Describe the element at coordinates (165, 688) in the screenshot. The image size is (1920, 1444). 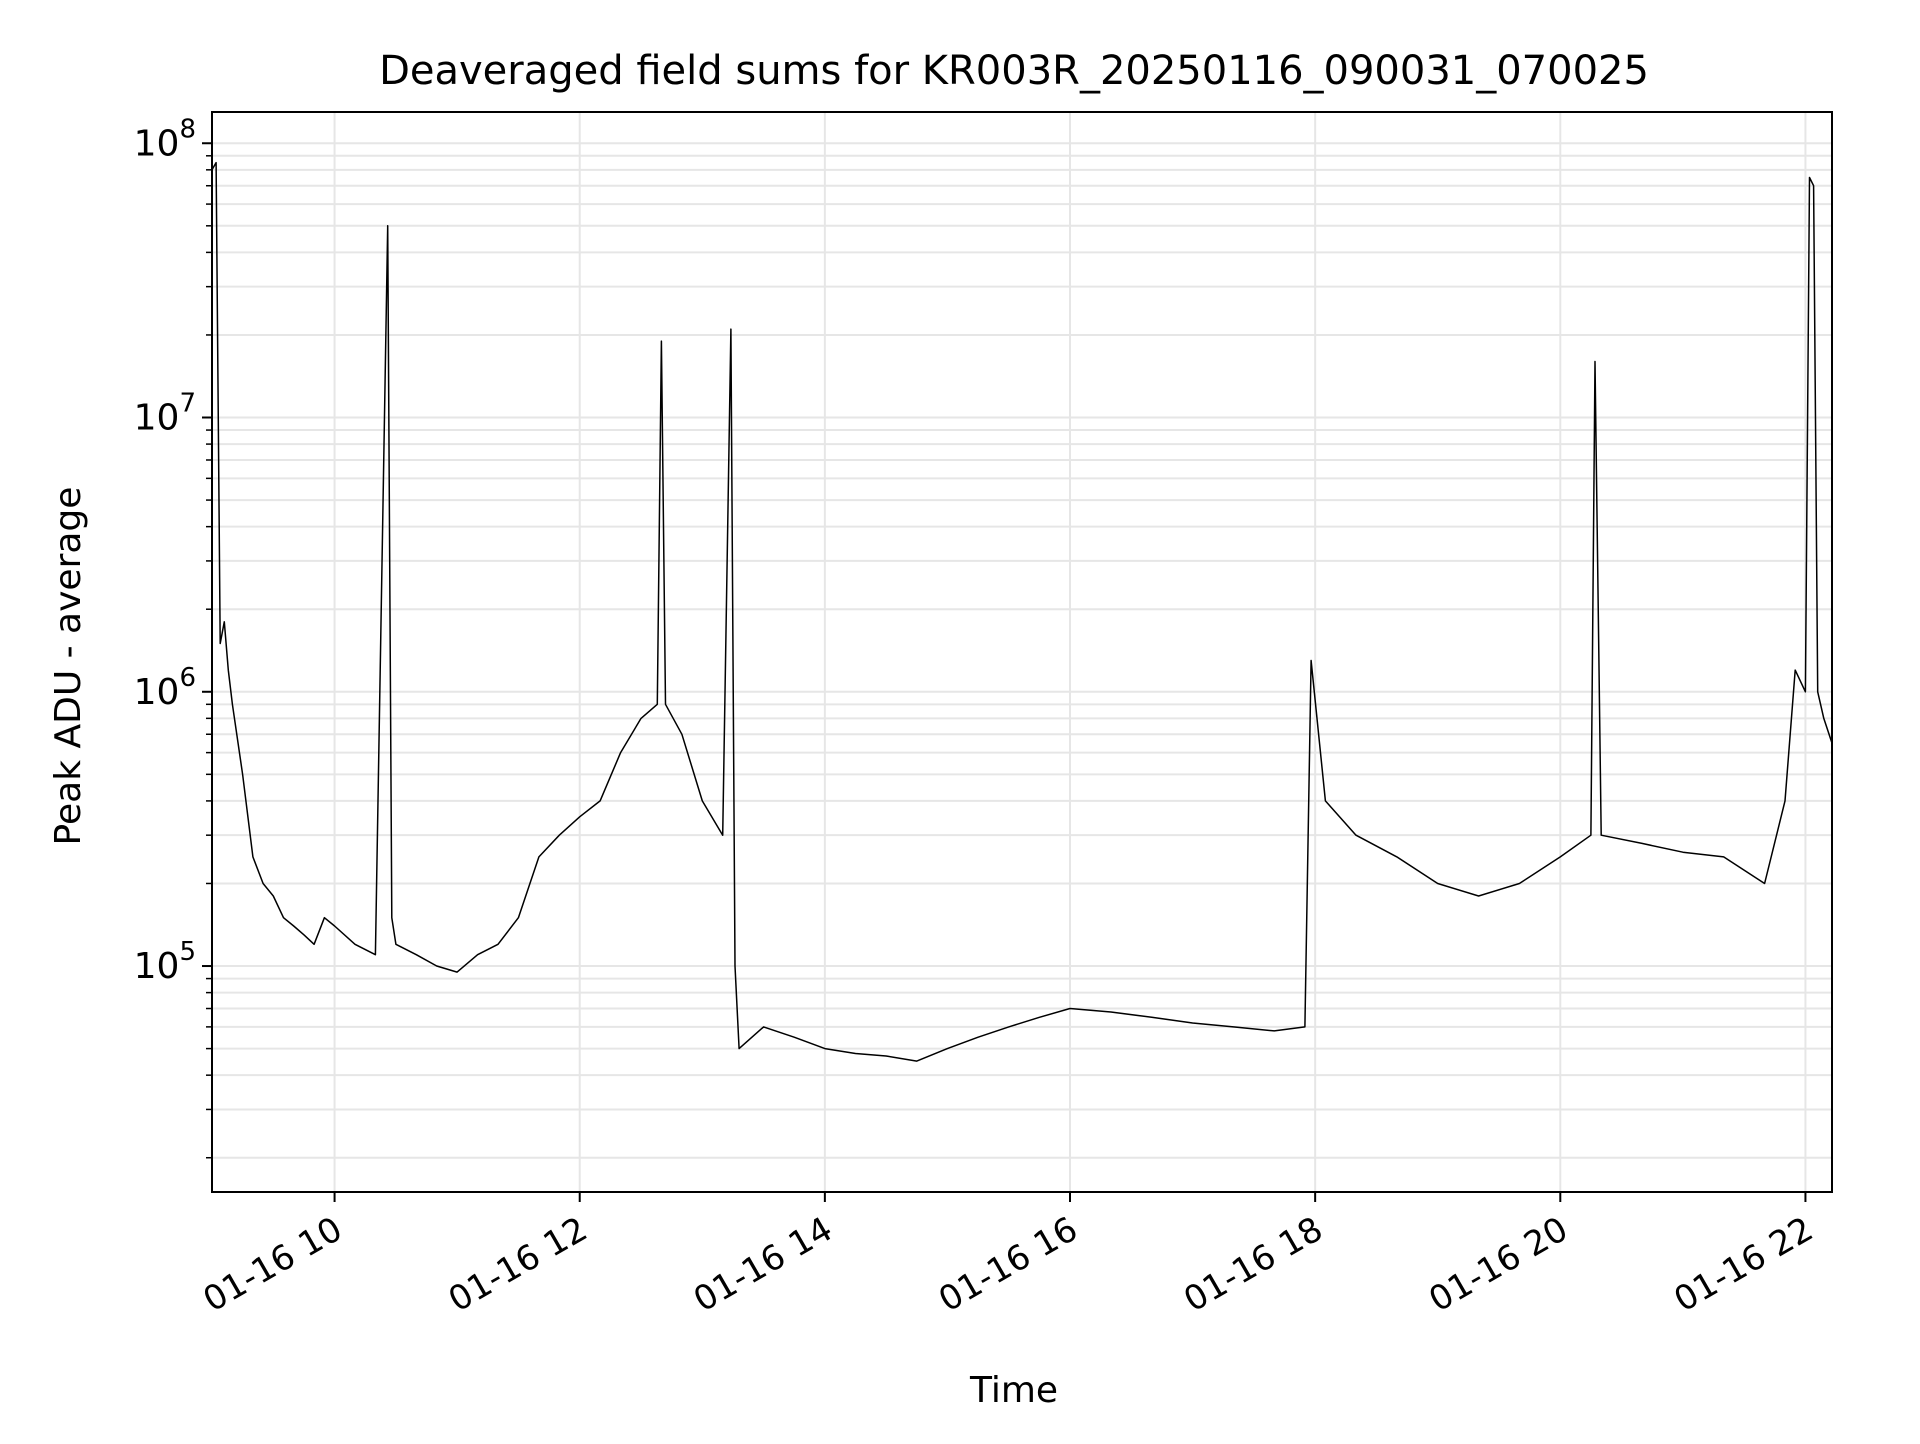
I see `y-tick-label: 10⁶` at that location.